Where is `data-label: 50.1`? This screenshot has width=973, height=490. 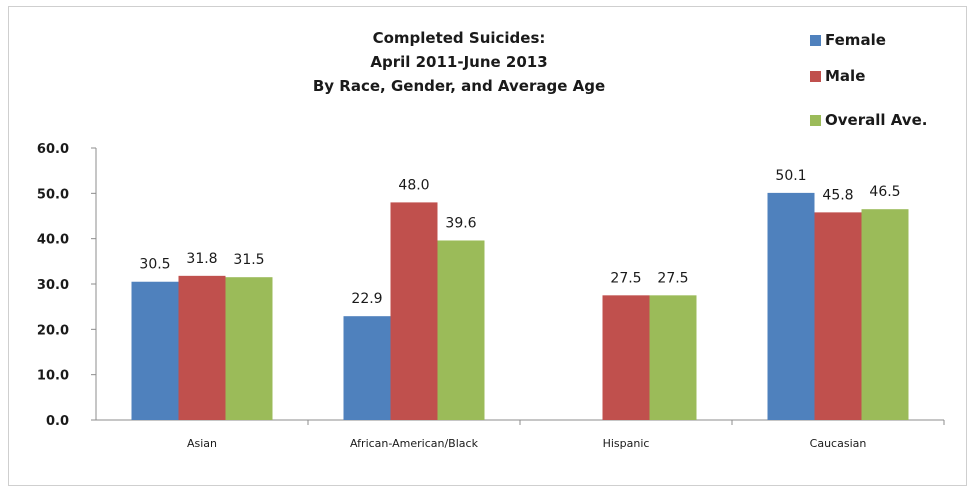
data-label: 50.1 is located at coordinates (790, 176).